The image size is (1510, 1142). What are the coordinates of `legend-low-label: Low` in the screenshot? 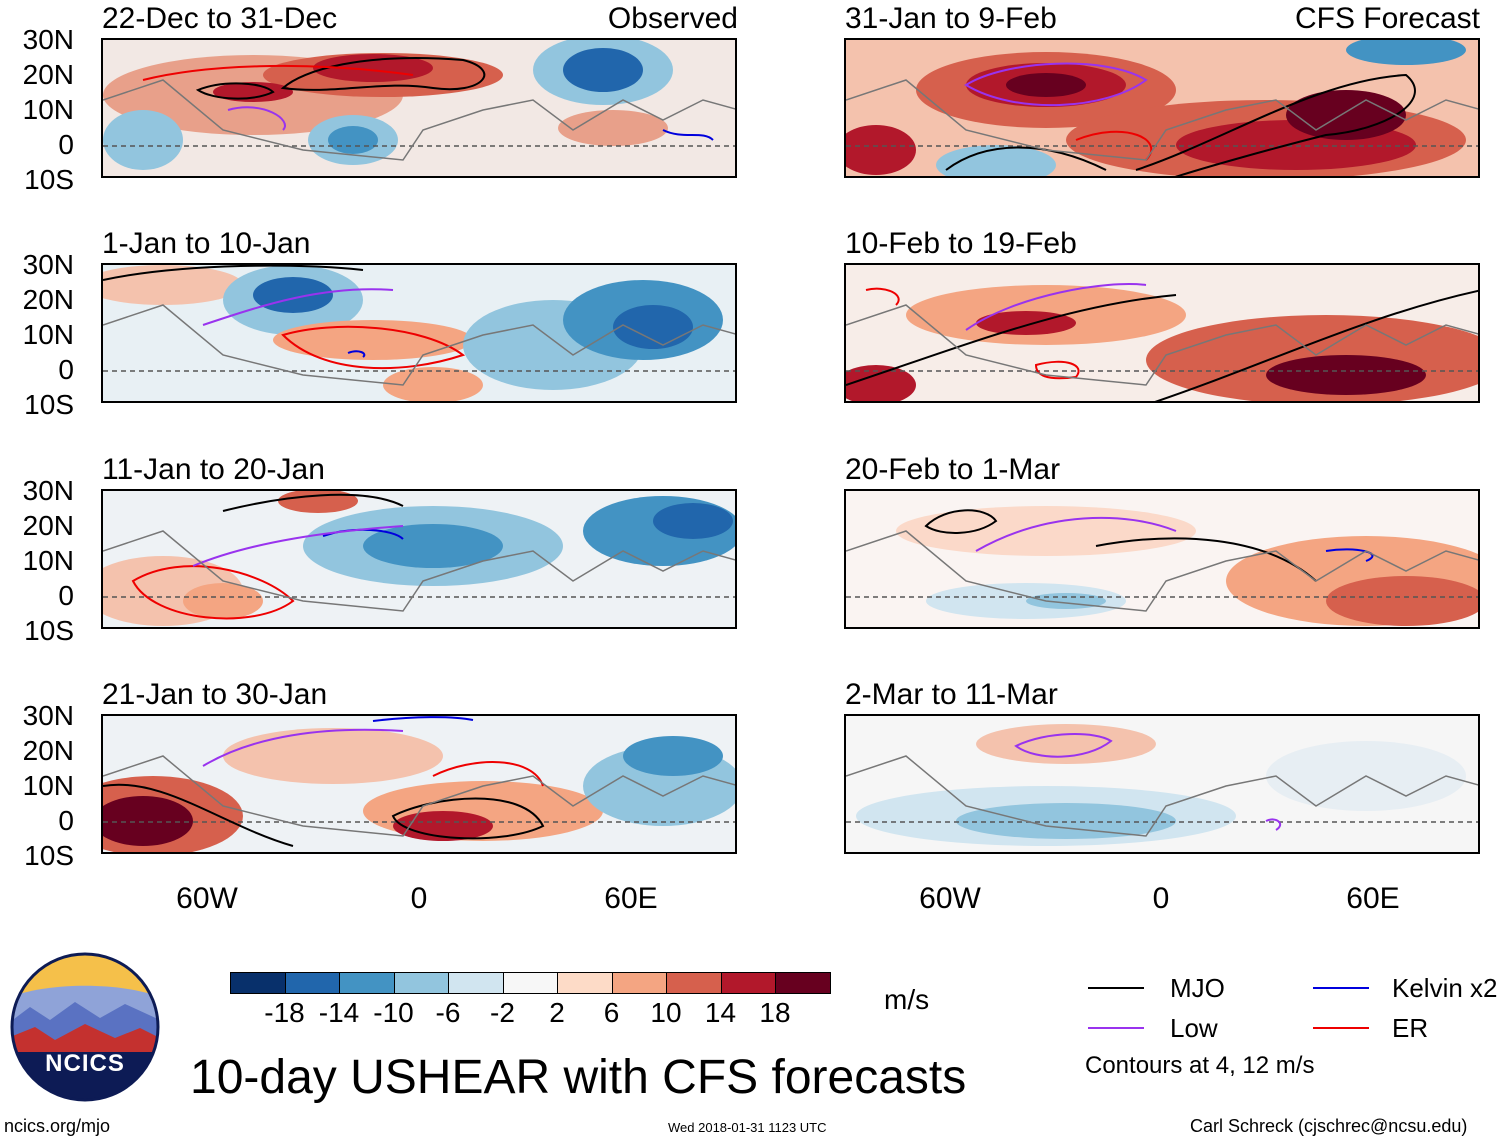 It's located at (1194, 1028).